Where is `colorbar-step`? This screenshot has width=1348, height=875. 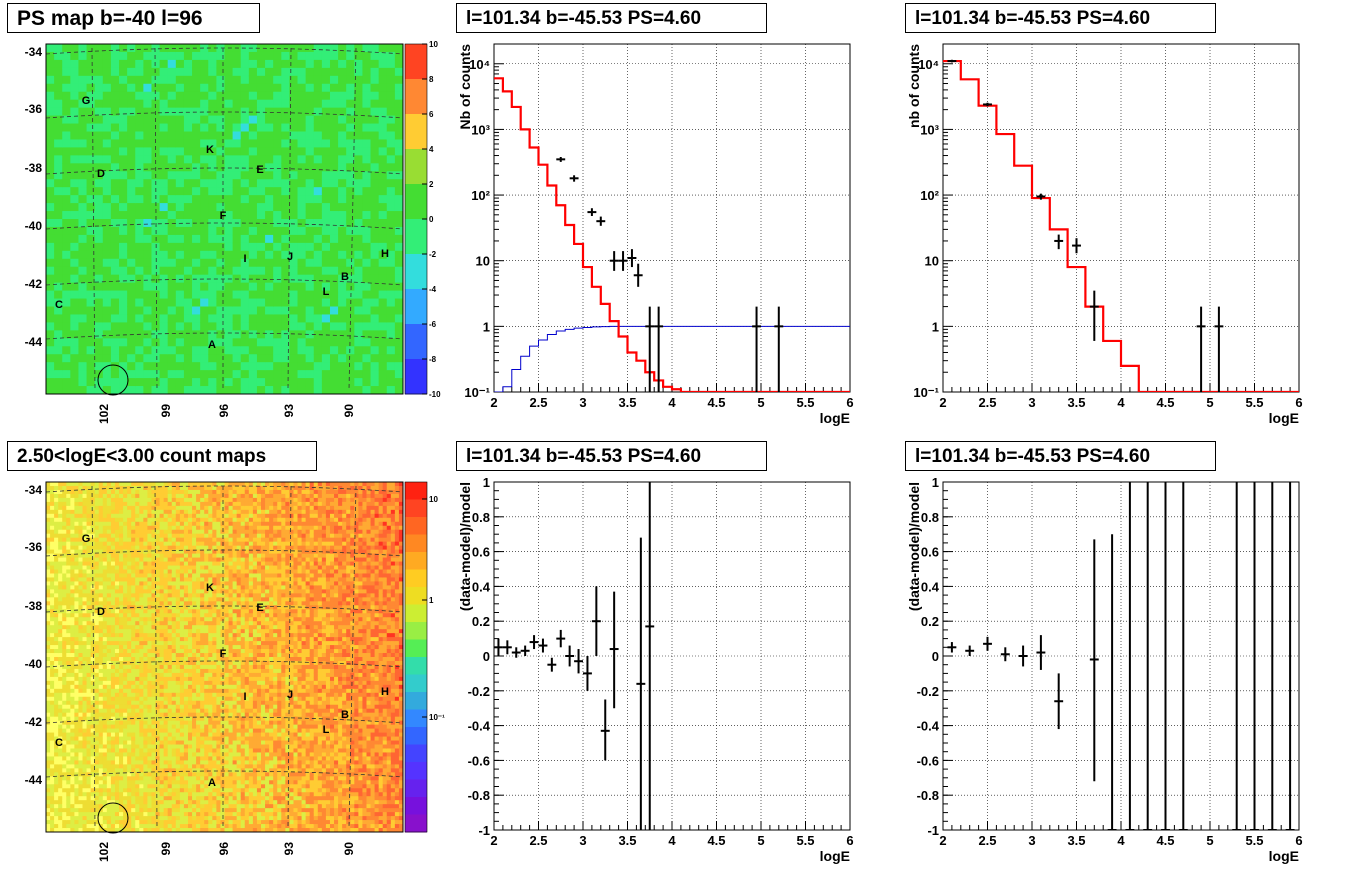 colorbar-step is located at coordinates (416, 193).